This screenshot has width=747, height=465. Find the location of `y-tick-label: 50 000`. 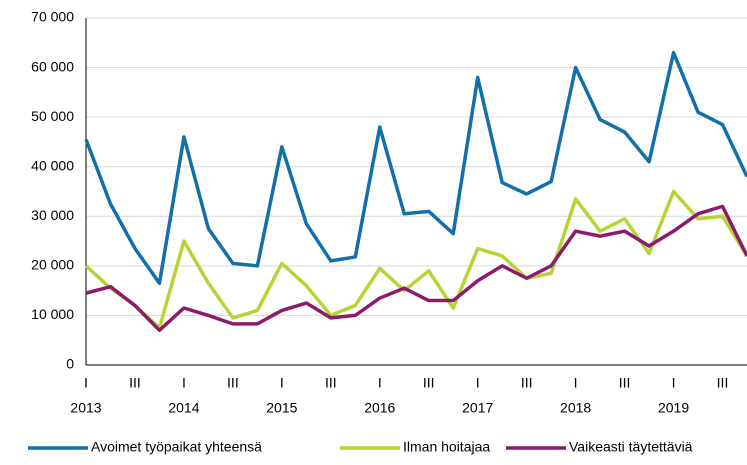

y-tick-label: 50 000 is located at coordinates (52, 116).